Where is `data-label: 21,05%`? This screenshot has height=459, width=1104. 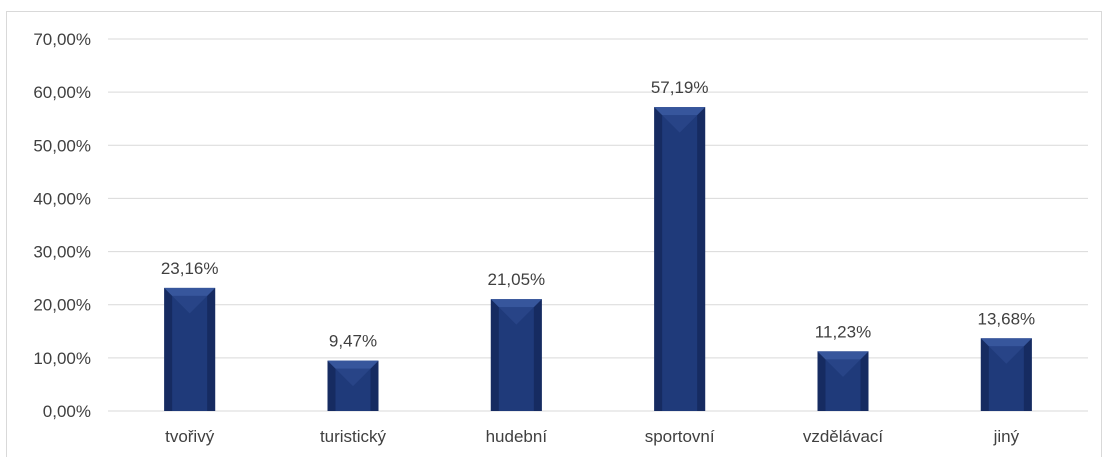 data-label: 21,05% is located at coordinates (516, 279).